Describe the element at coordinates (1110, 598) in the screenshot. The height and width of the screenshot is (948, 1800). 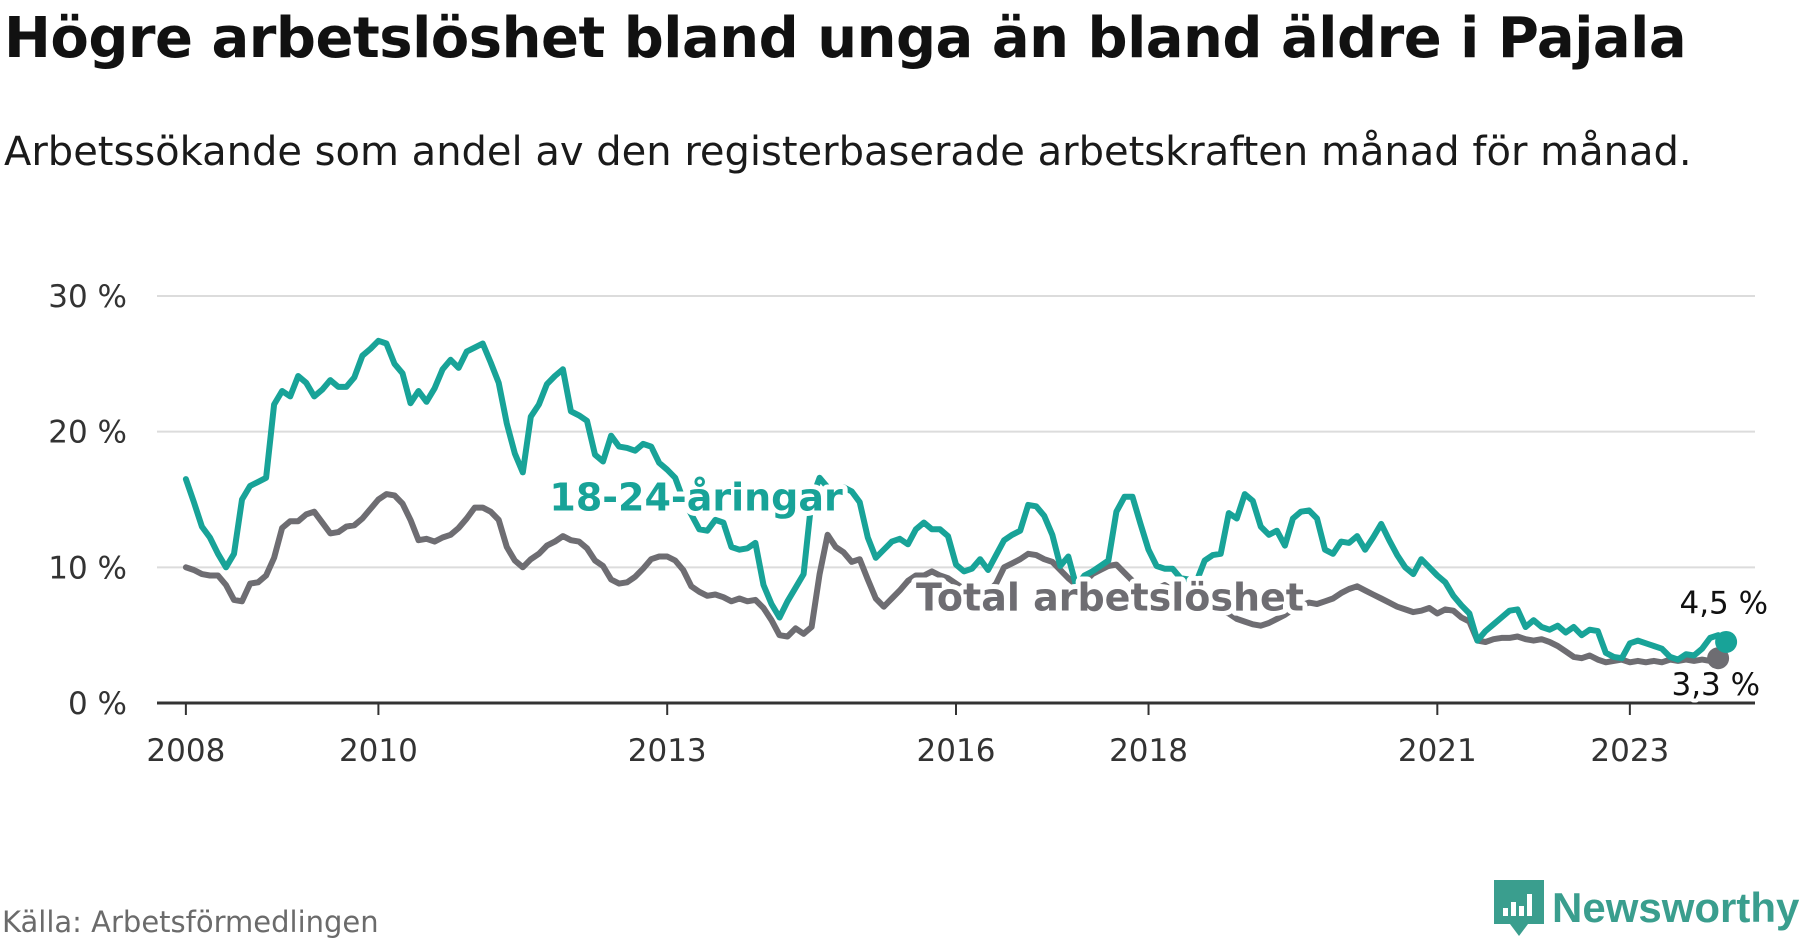
I see `series-label-total: Total arbetslöshet` at that location.